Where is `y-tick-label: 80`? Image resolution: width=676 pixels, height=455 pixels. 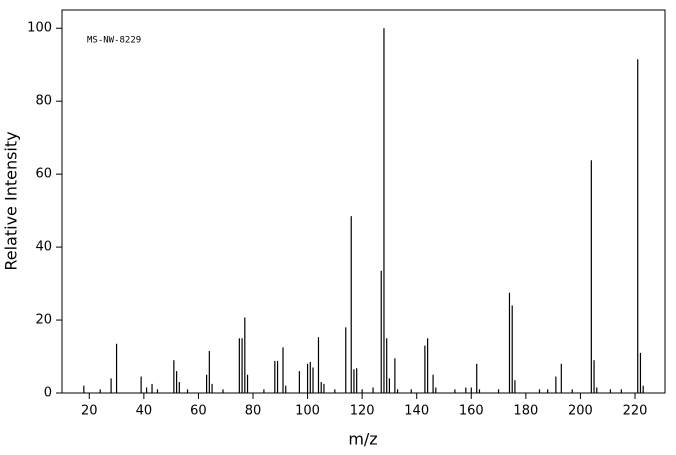
y-tick-label: 80 is located at coordinates (43, 101).